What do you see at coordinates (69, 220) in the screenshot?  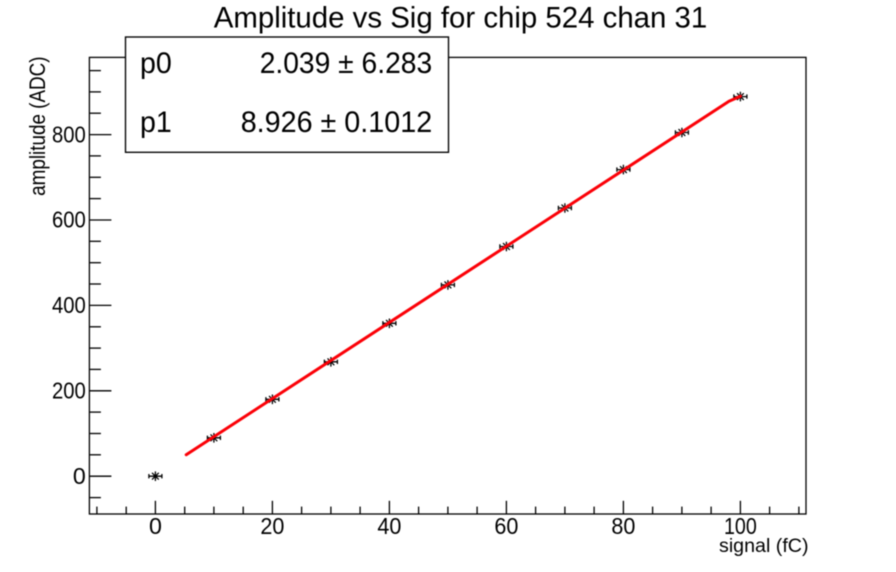 I see `svg-text: 600` at bounding box center [69, 220].